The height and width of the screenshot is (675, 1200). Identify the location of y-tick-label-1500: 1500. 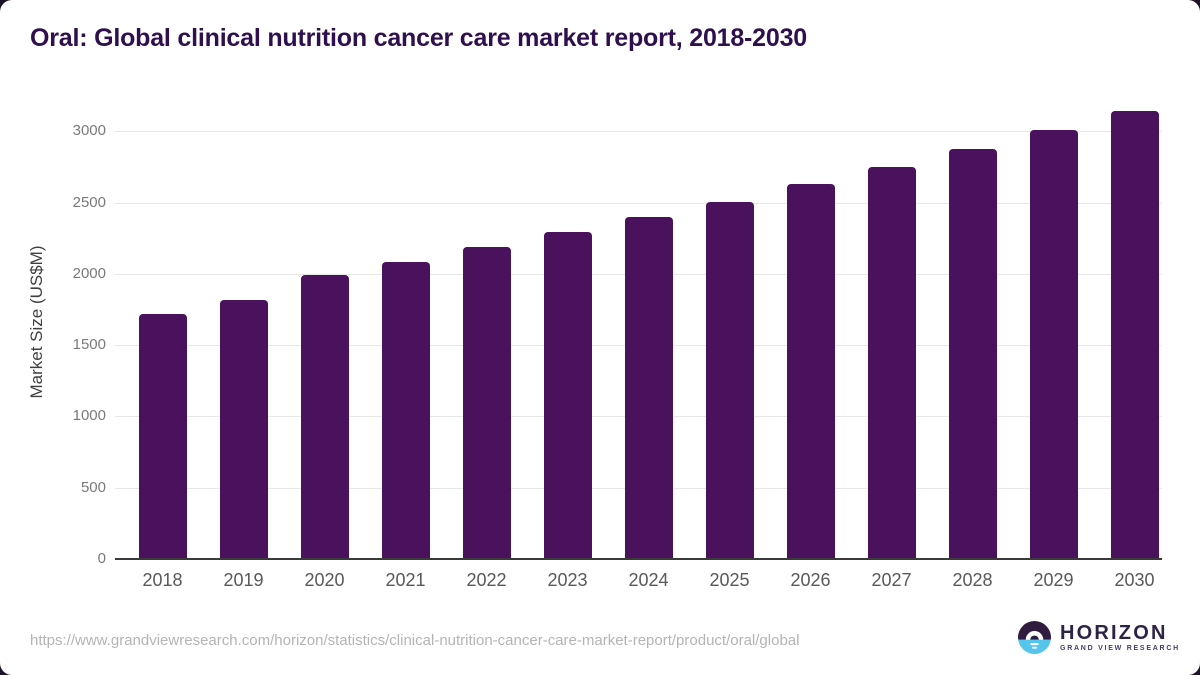
(89, 345).